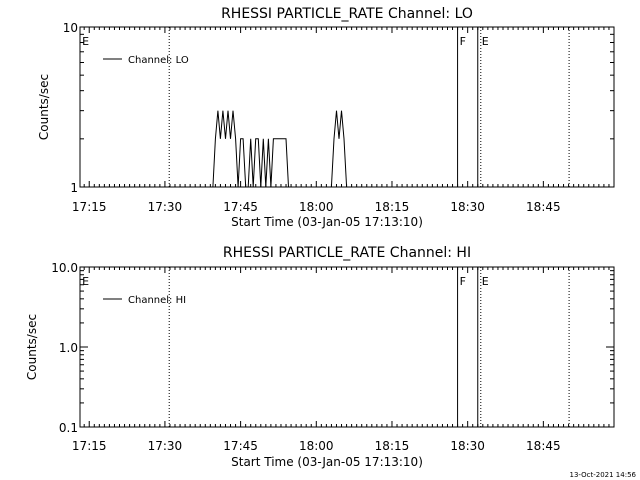 The height and width of the screenshot is (480, 640). What do you see at coordinates (68, 428) in the screenshot?
I see `y-tick-label: 0.1` at bounding box center [68, 428].